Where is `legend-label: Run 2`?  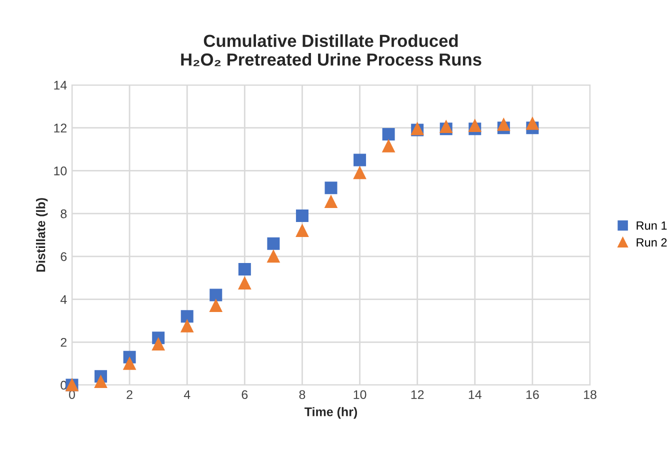
legend-label: Run 2 is located at coordinates (651, 242).